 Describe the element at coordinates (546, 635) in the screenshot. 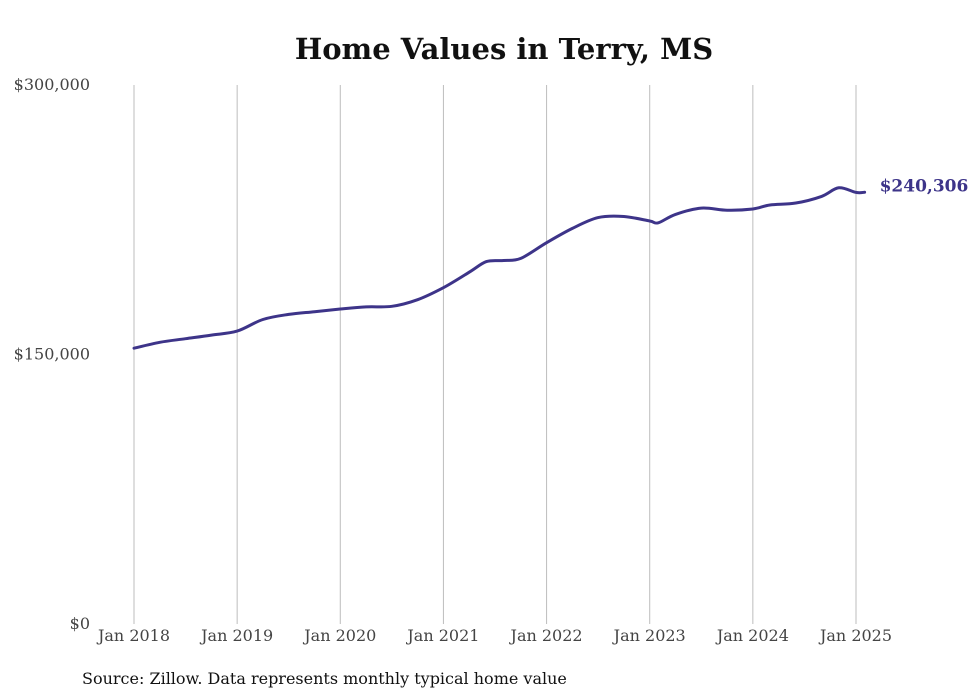

I see `x-tick-label: Jan 2022` at that location.